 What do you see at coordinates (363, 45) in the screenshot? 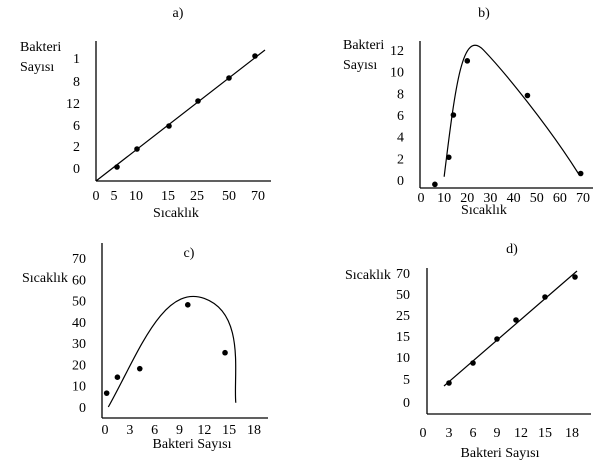
I see `panel-b-y-label-line: Bakteri` at bounding box center [363, 45].